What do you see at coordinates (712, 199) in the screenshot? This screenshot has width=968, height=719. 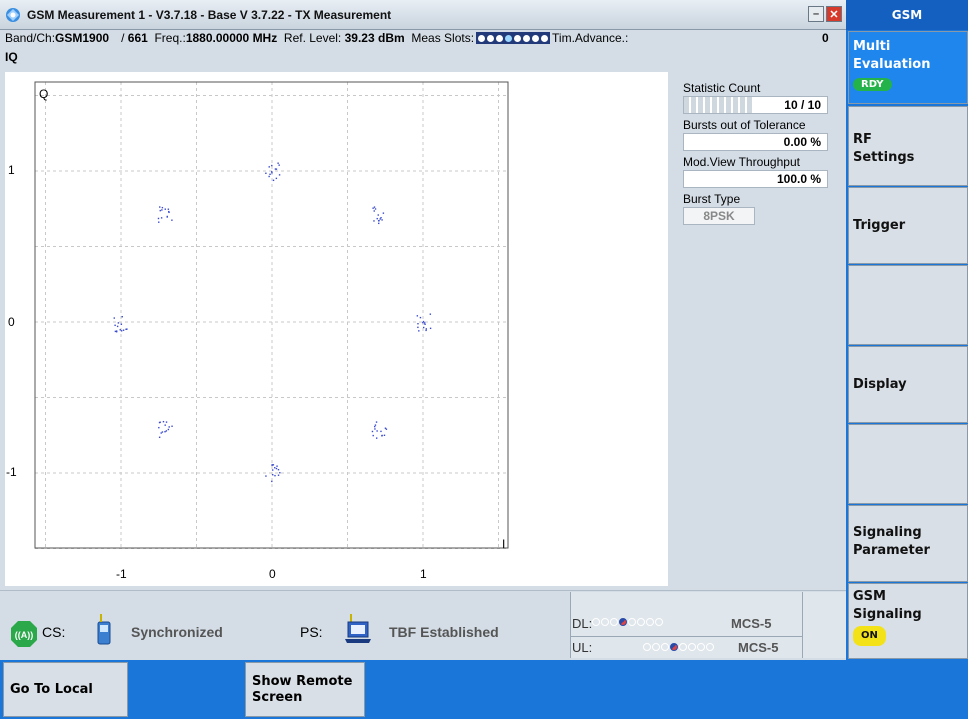 I see `burst-type-label: Burst Type` at bounding box center [712, 199].